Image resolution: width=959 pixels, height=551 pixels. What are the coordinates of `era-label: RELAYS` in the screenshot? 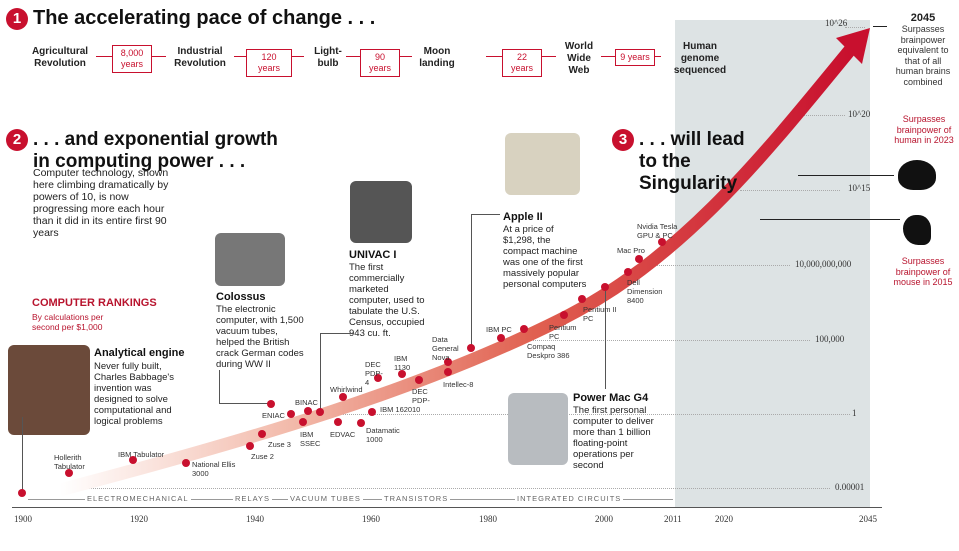 It's located at (253, 498).